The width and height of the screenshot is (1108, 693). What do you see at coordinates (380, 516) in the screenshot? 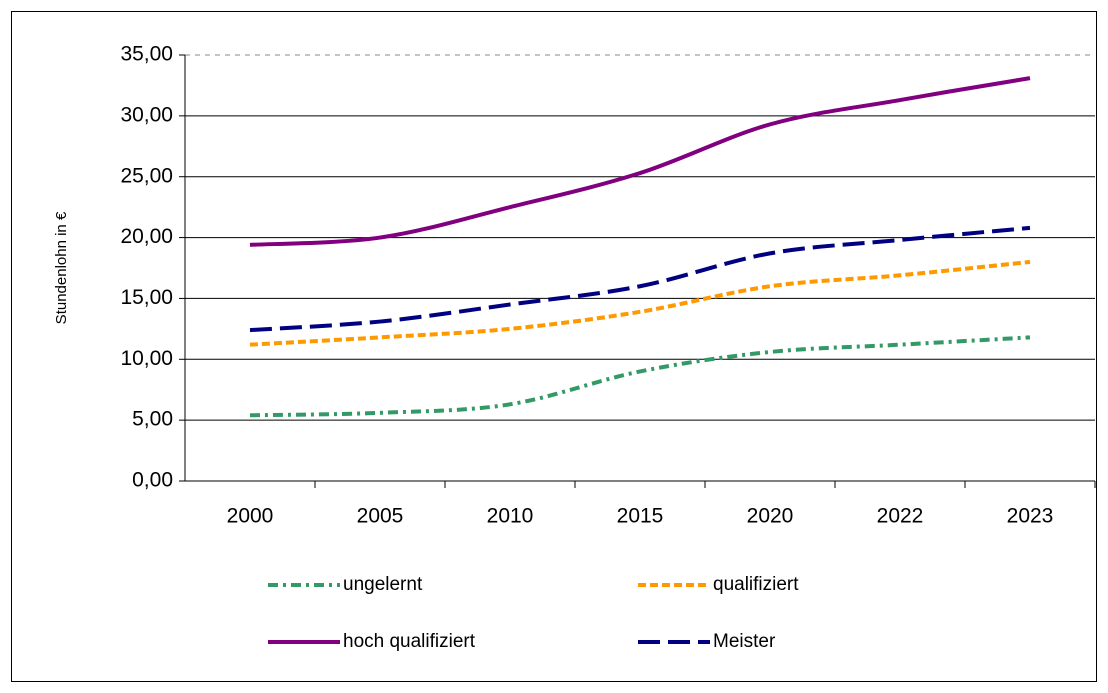
I see `x-tick-label: 2005` at bounding box center [380, 516].